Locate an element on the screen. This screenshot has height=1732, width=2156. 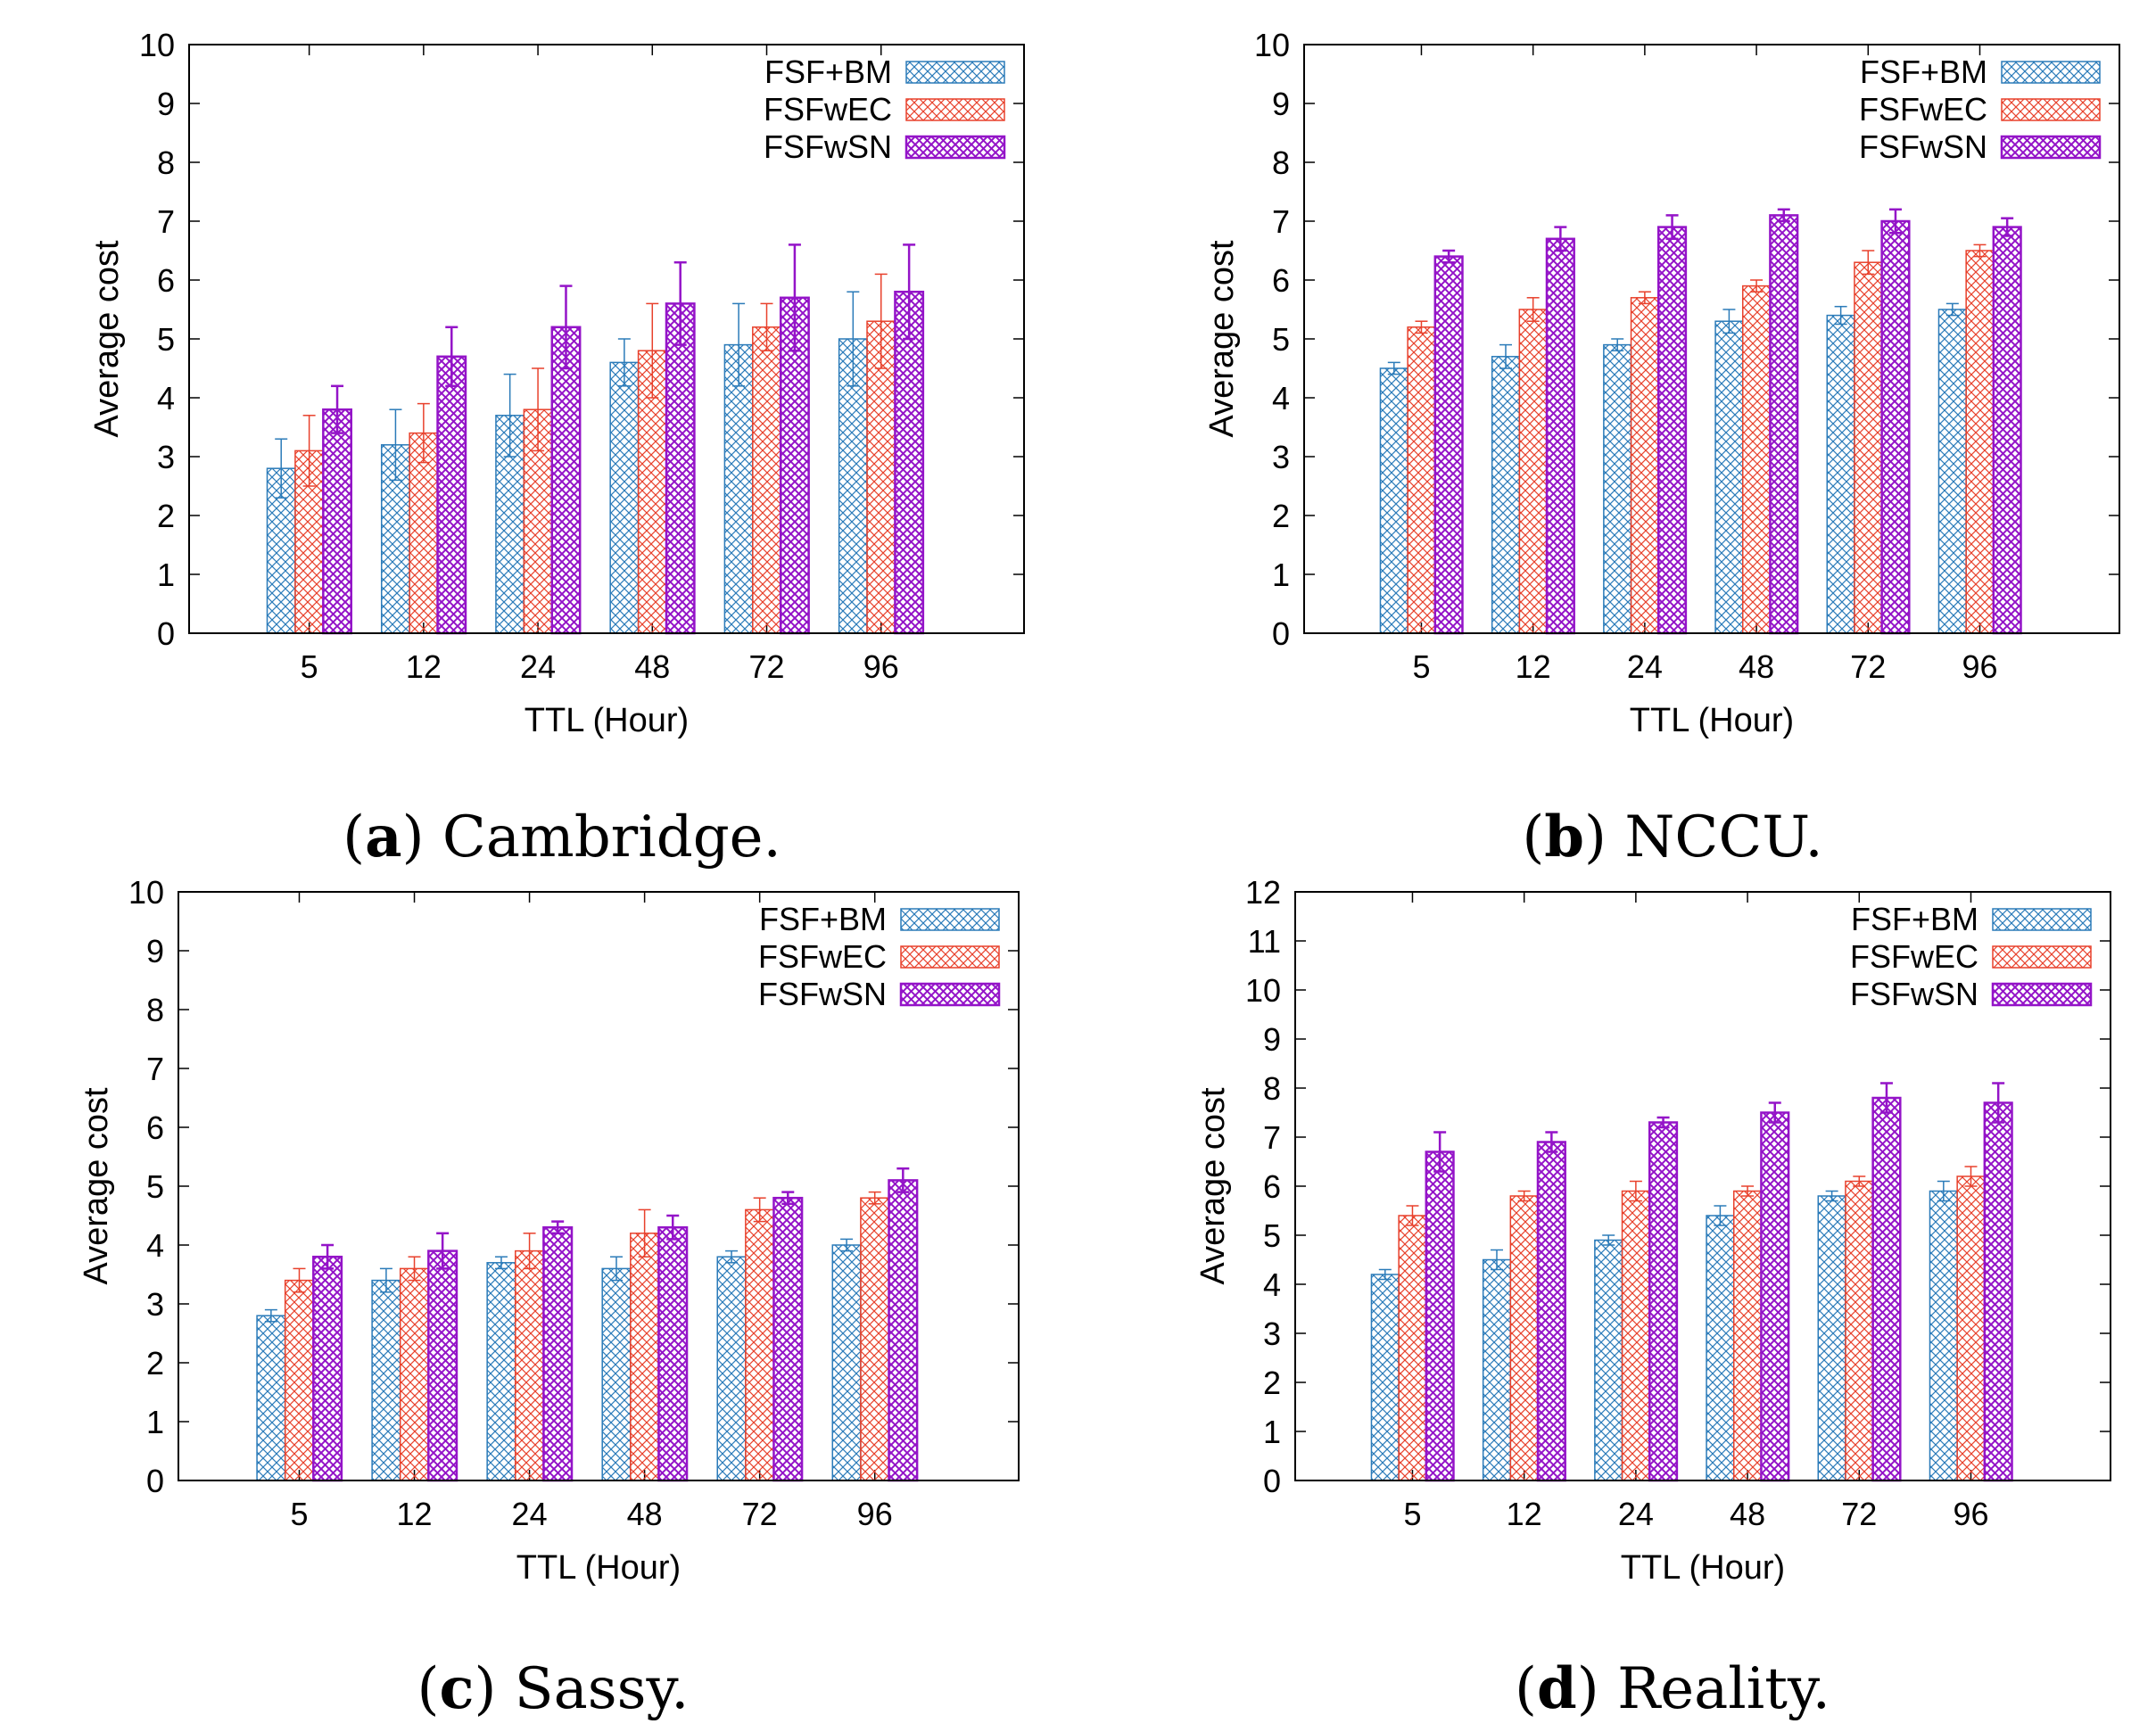
x-tick-label: 24 is located at coordinates (1636, 1514).